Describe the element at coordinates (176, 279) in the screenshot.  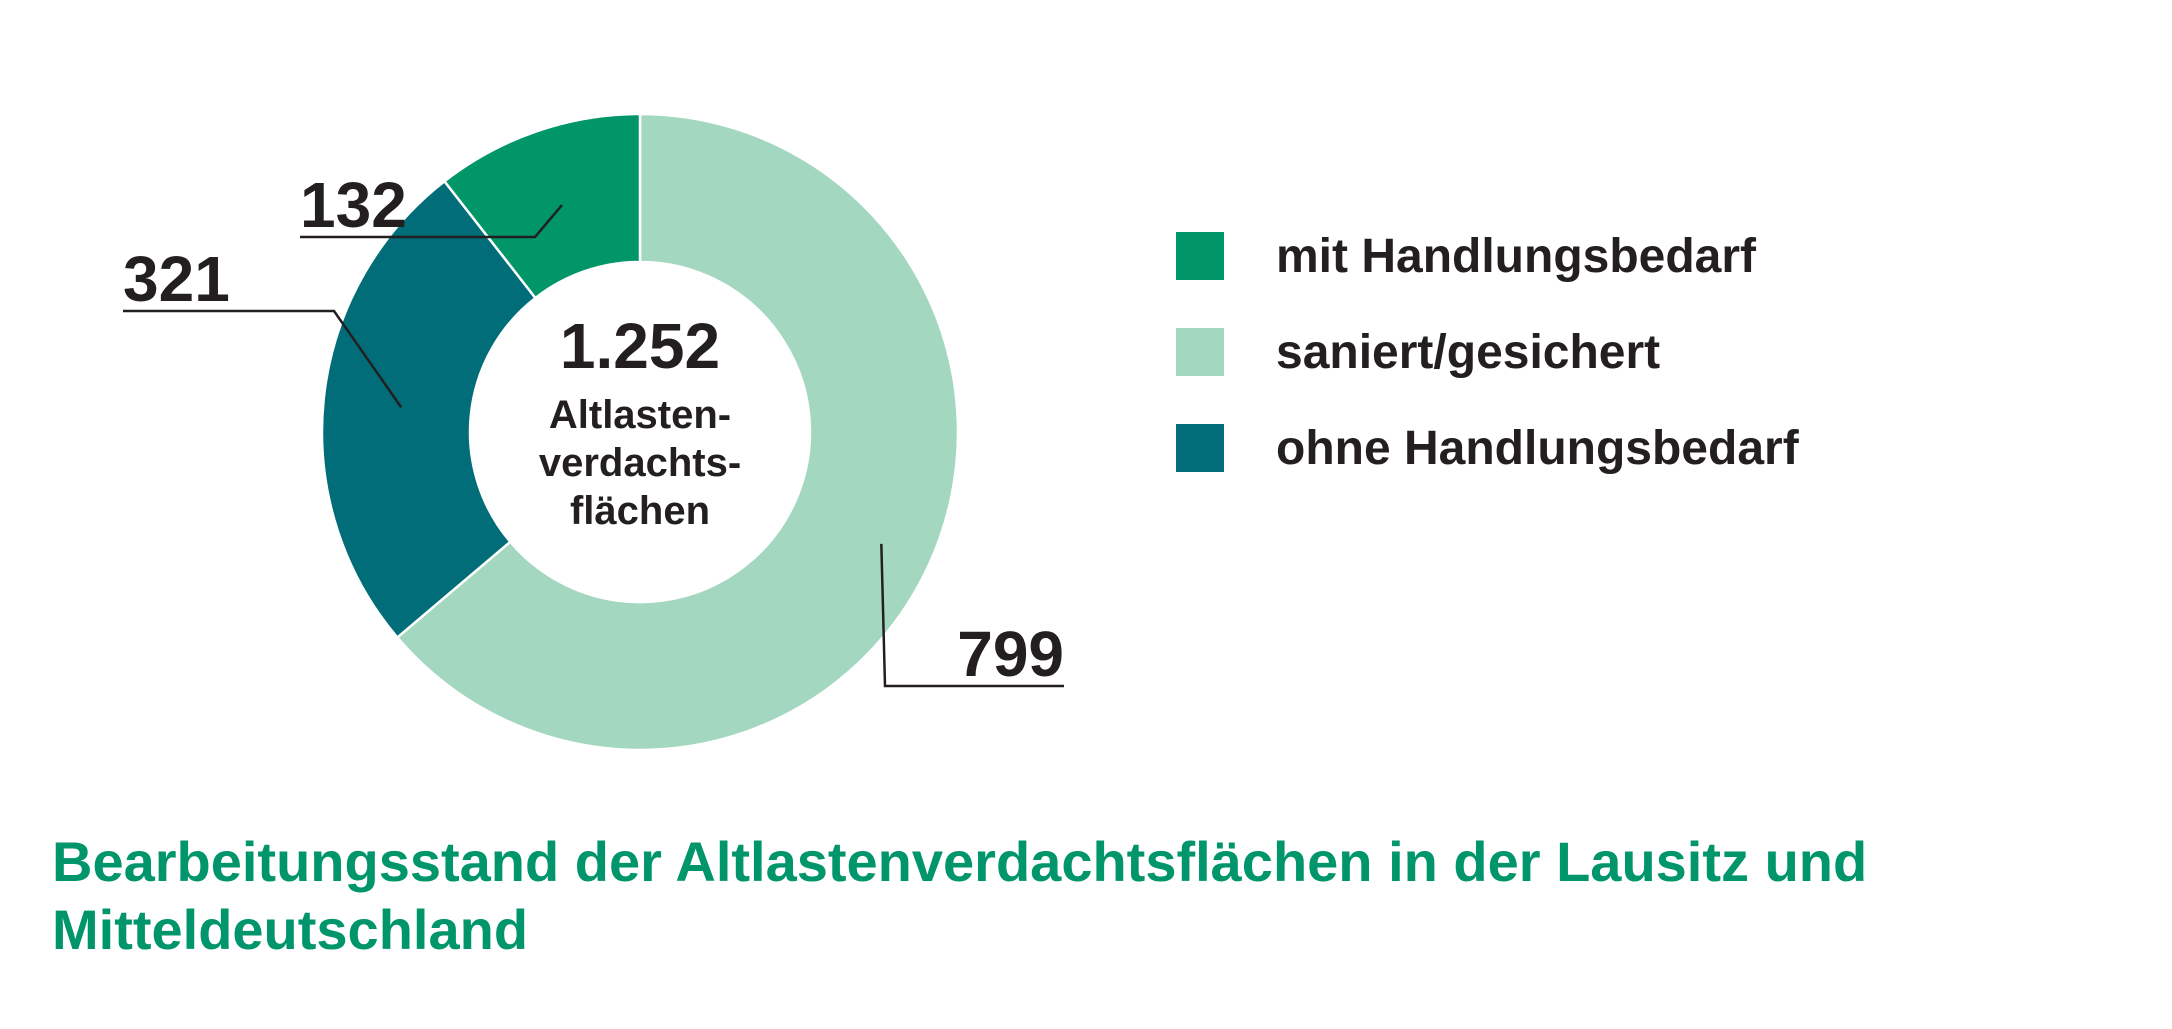
I see `data-label: 321` at that location.